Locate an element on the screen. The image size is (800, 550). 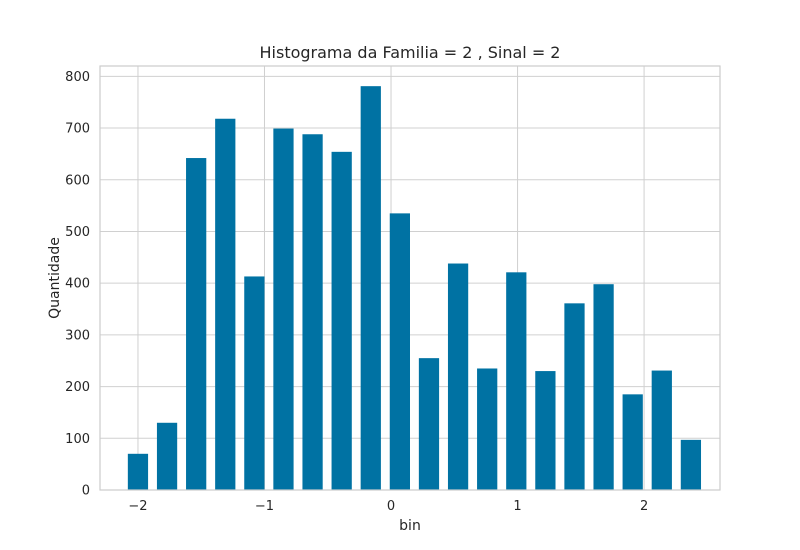
y-tick-label: 200 is located at coordinates (77, 387).